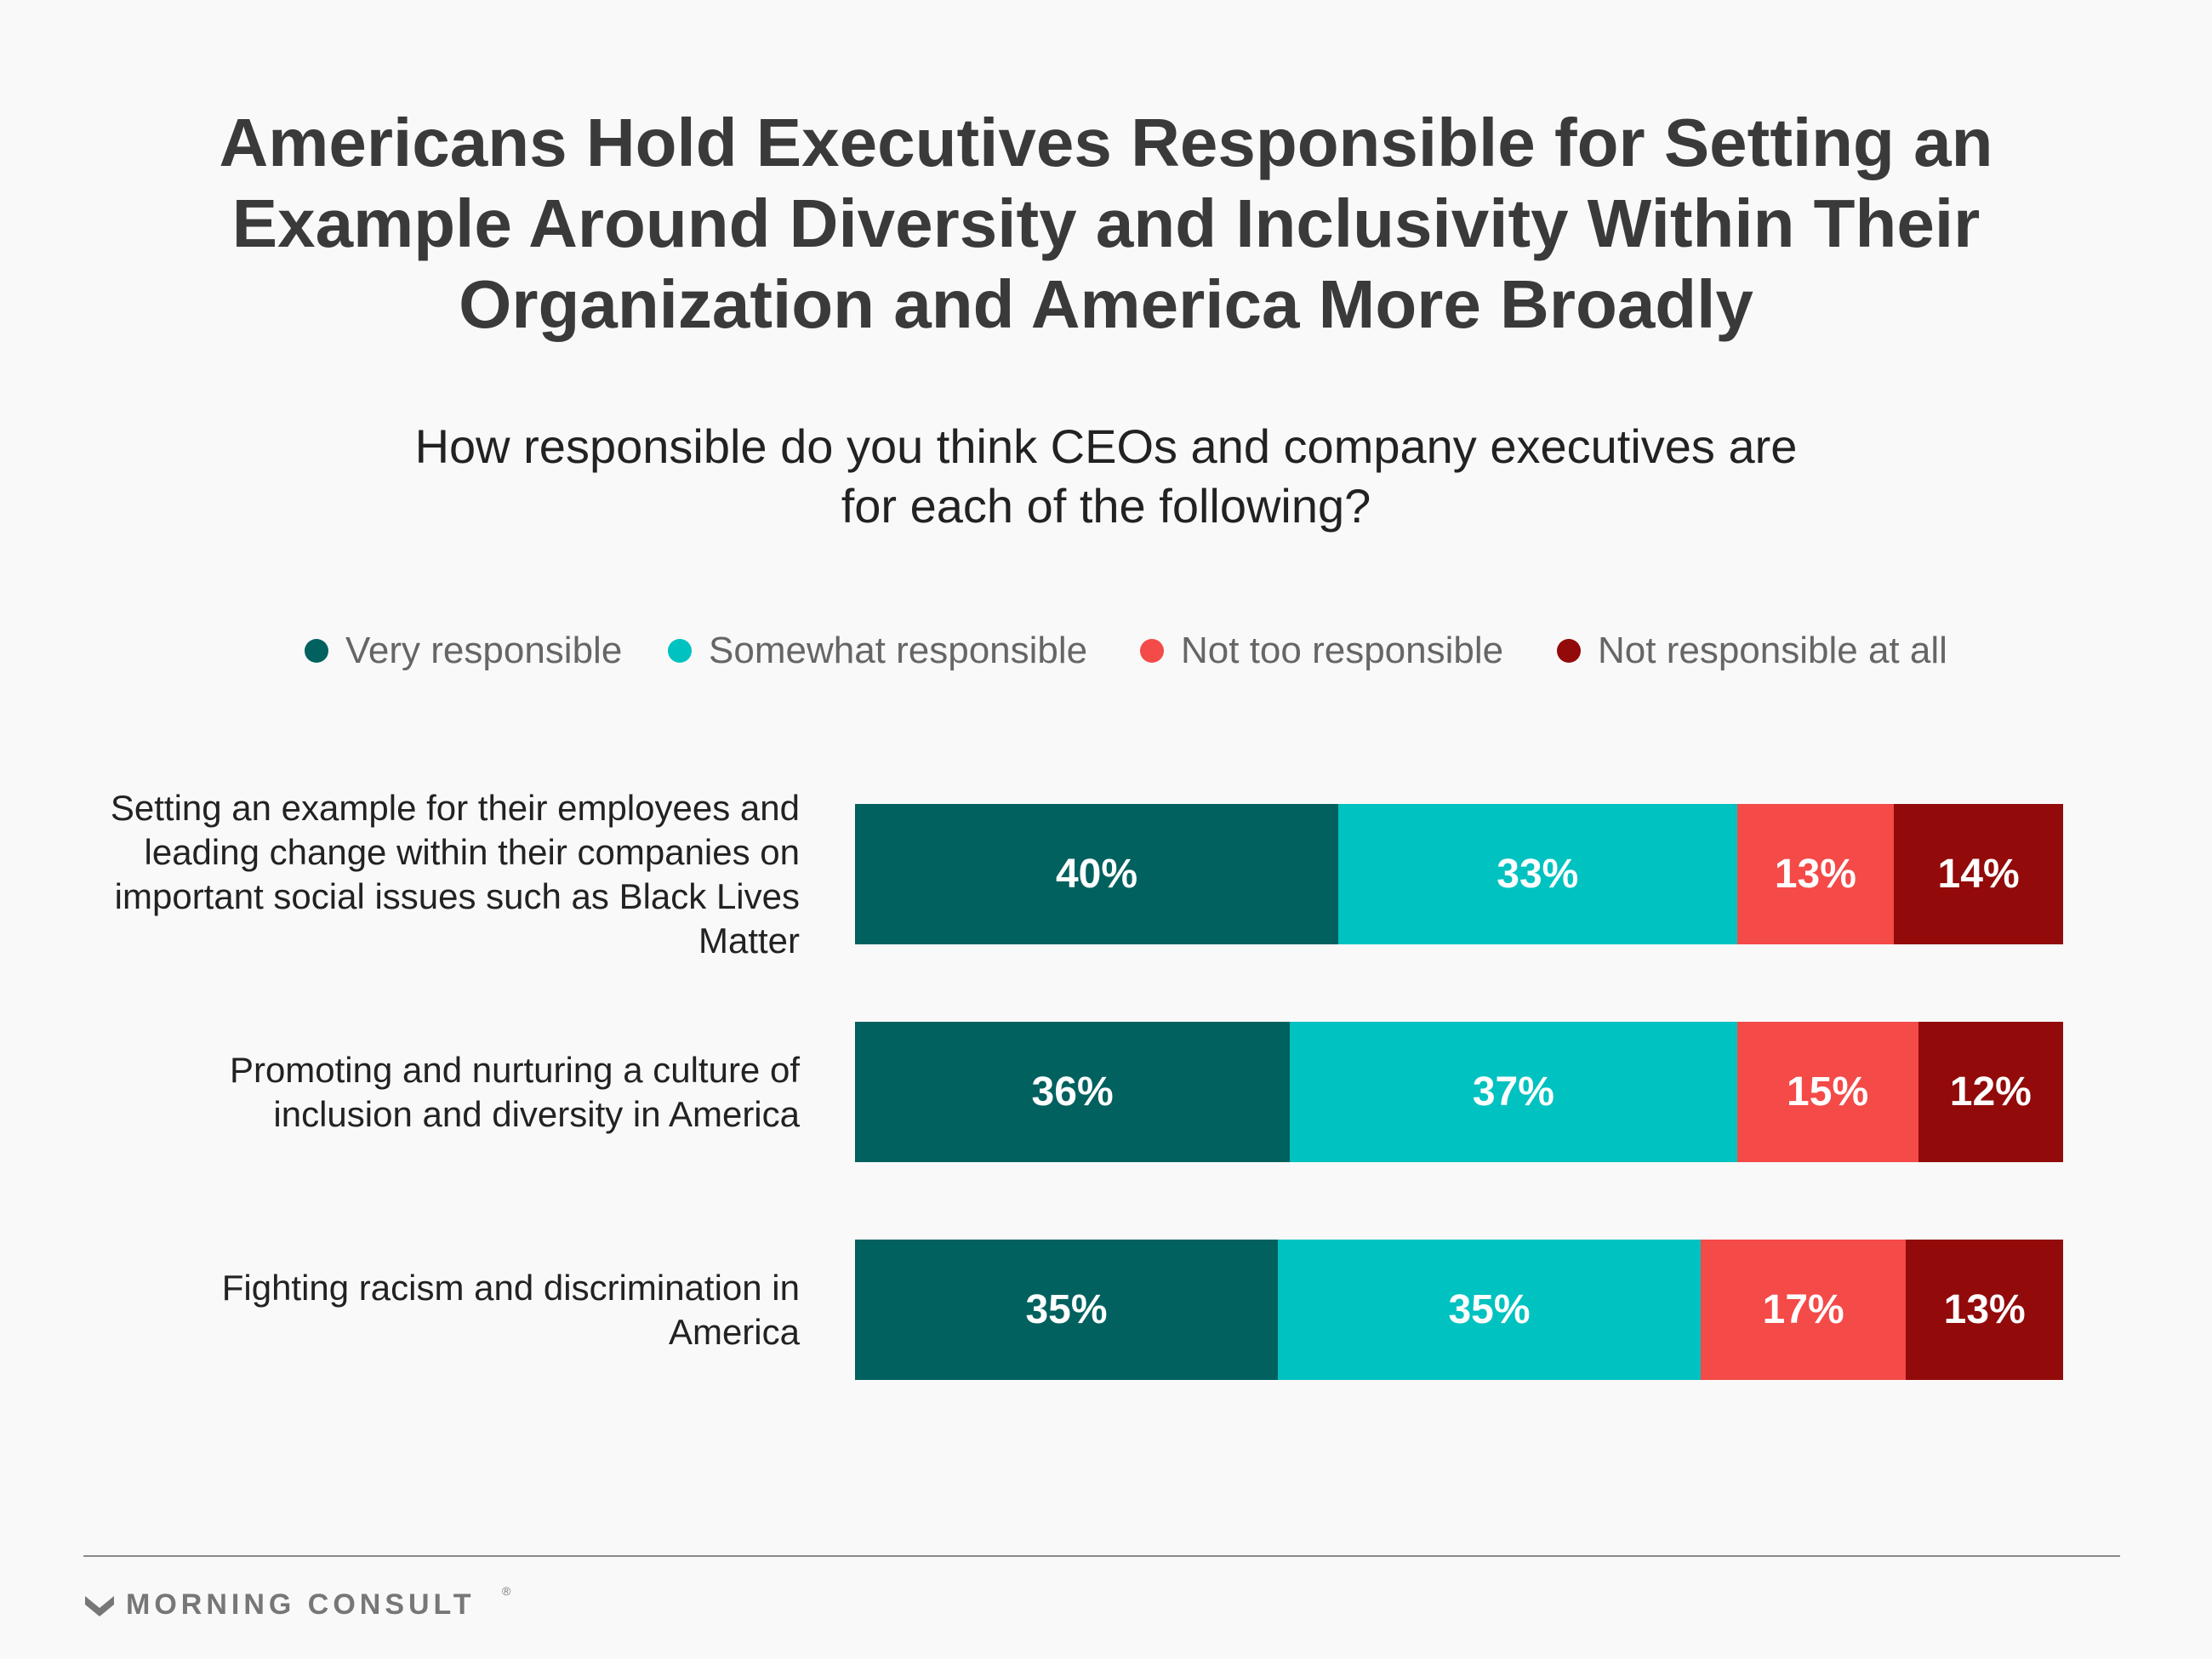  I want to click on data-label: 12%, so click(1990, 1092).